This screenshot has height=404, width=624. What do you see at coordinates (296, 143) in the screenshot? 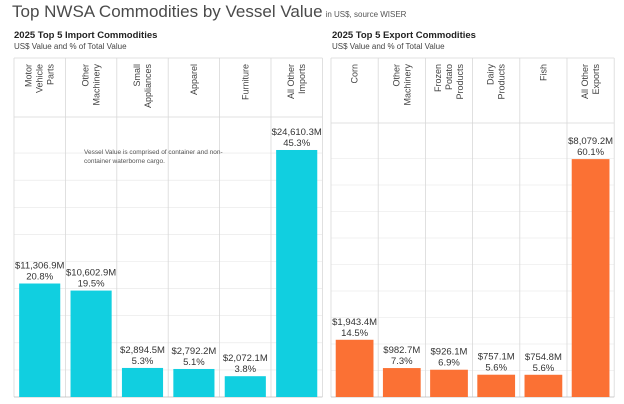
I see `import-percent-label: 45.3%` at bounding box center [296, 143].